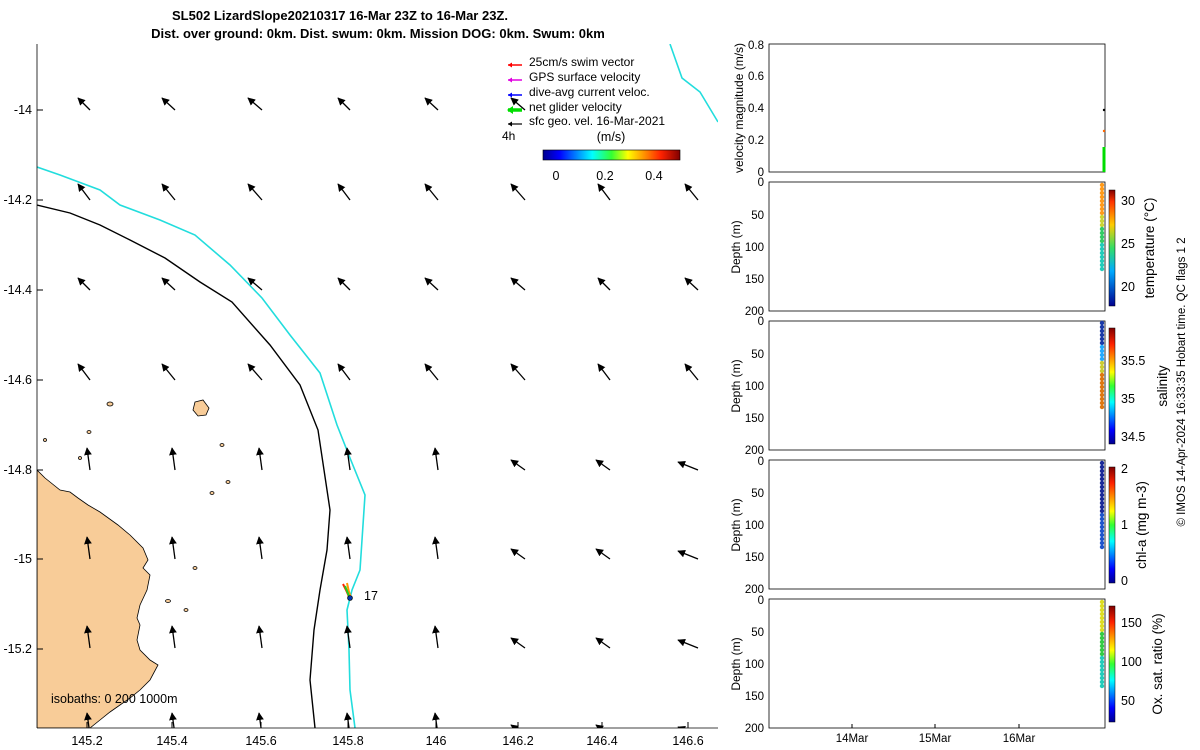  I want to click on temperature-label: temperature (°C), so click(1149, 248).